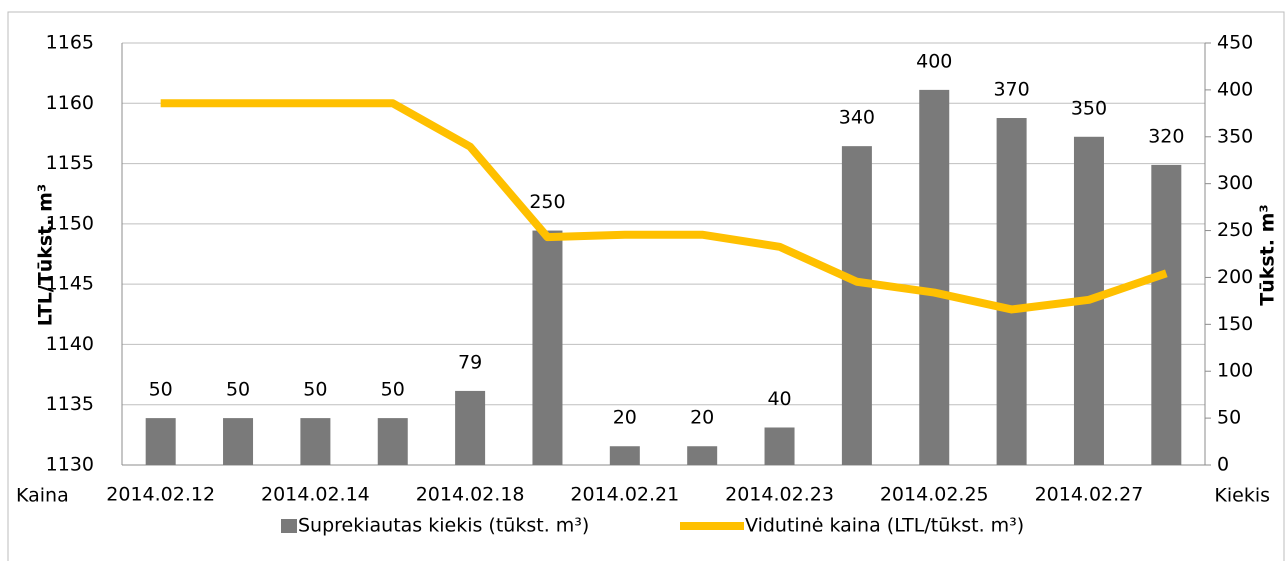 This screenshot has width=1285, height=565. I want to click on x-tick-label: 2014.02.14, so click(315, 495).